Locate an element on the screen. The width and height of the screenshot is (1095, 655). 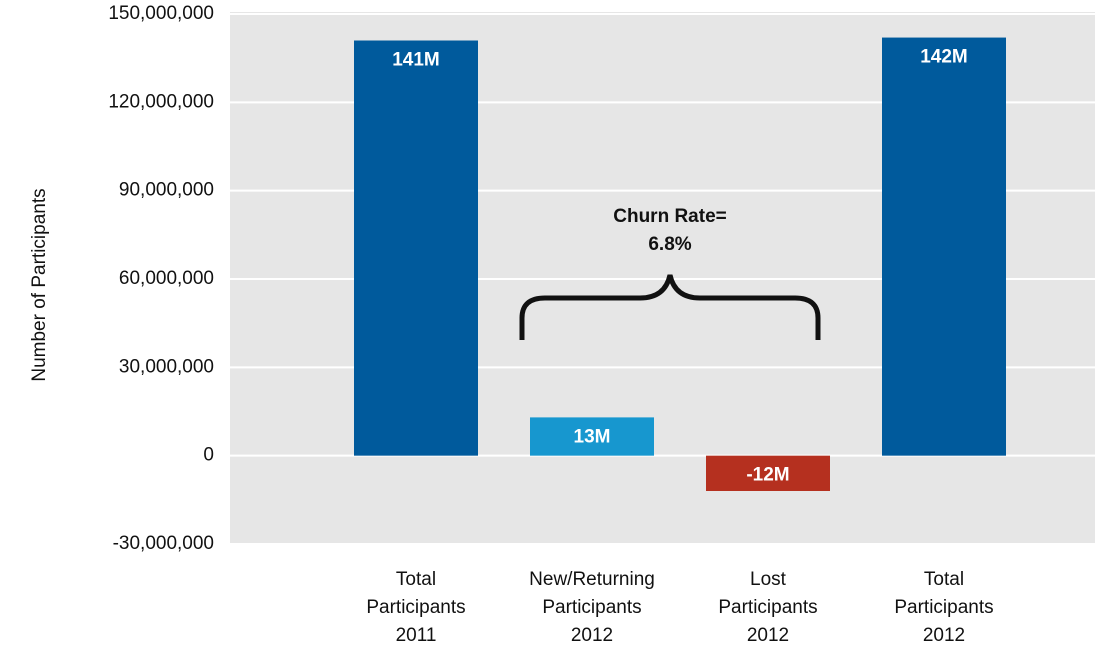
value-label: -12M is located at coordinates (767, 475).